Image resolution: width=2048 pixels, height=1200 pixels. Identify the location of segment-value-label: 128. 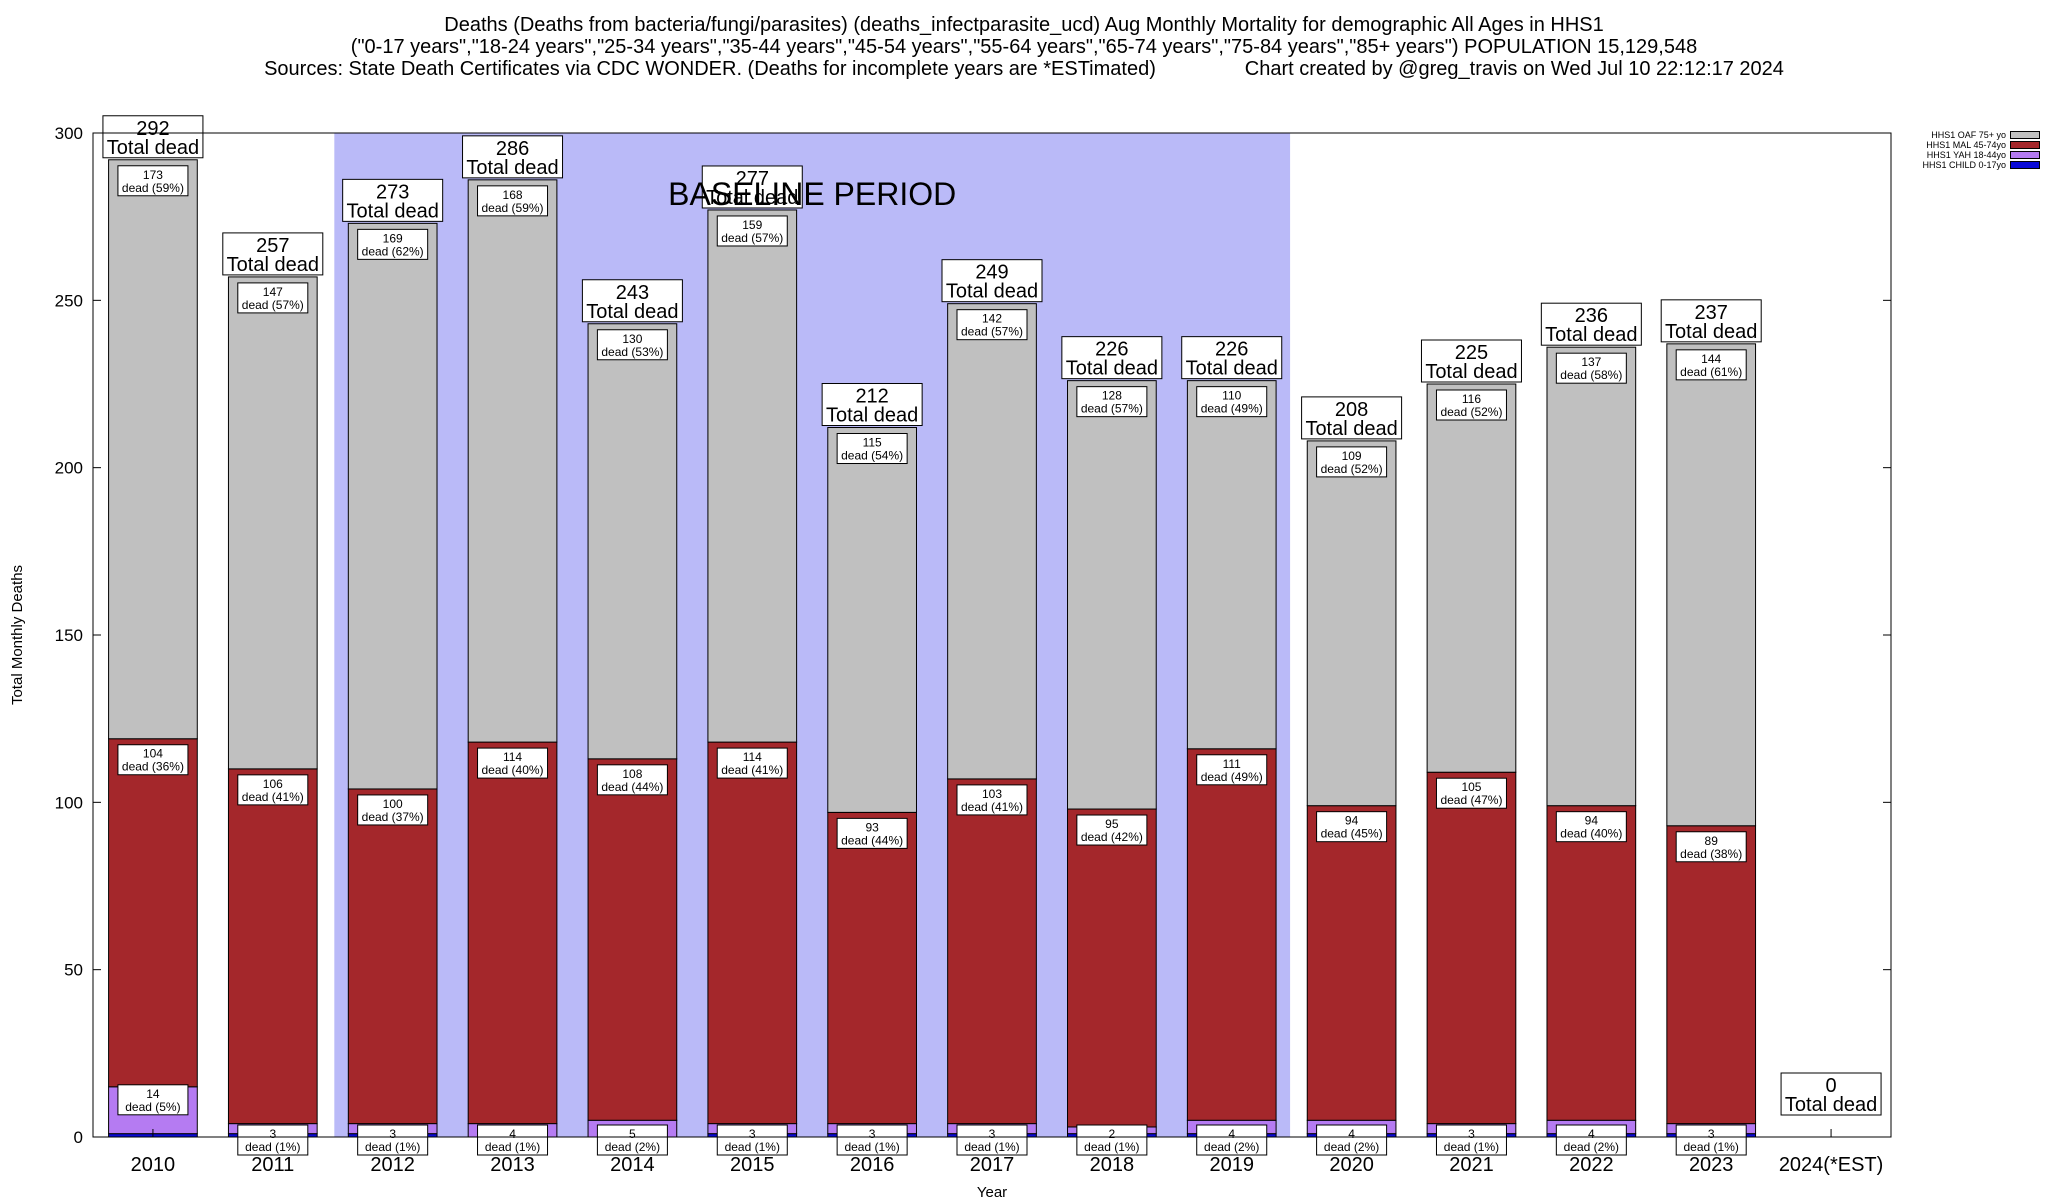
(1112, 396).